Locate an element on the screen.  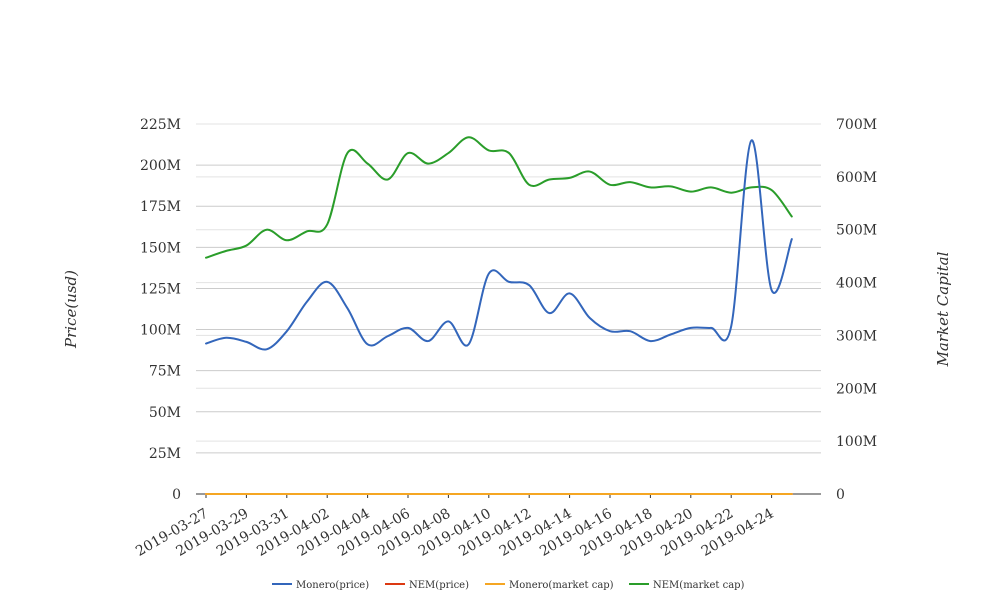
legend-label: NEM(market cap) is located at coordinates (699, 585).